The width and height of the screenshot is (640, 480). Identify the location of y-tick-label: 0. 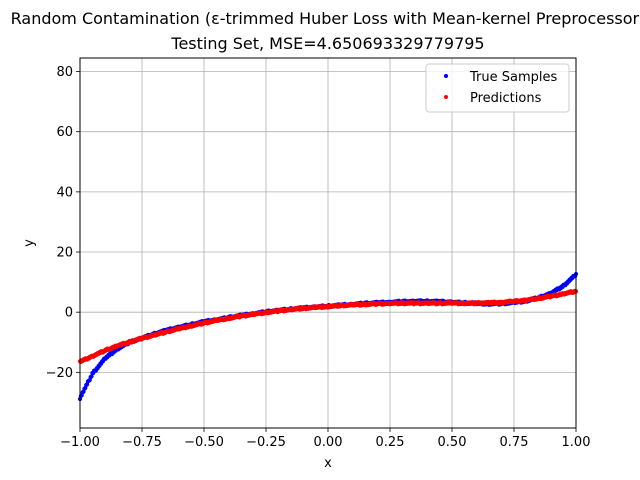
(69, 313).